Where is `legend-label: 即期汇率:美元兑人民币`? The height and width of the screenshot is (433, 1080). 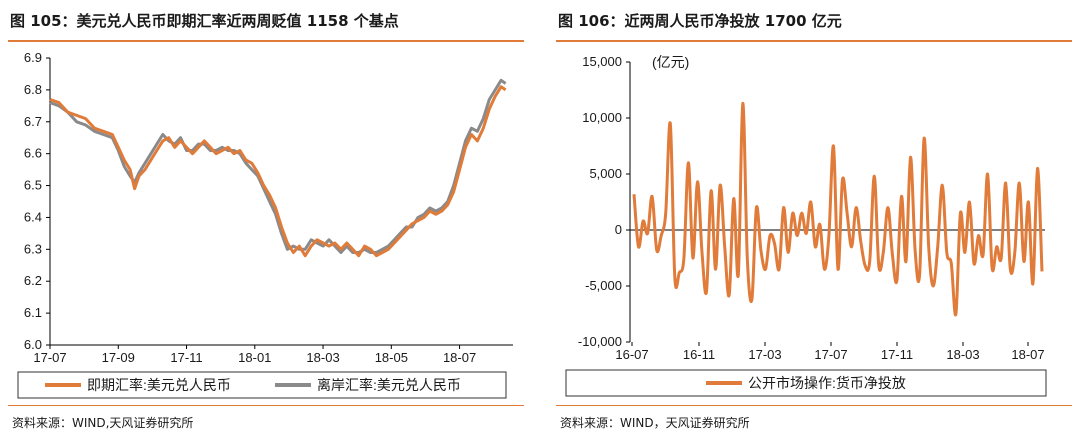
legend-label: 即期汇率:美元兑人民币 is located at coordinates (159, 385).